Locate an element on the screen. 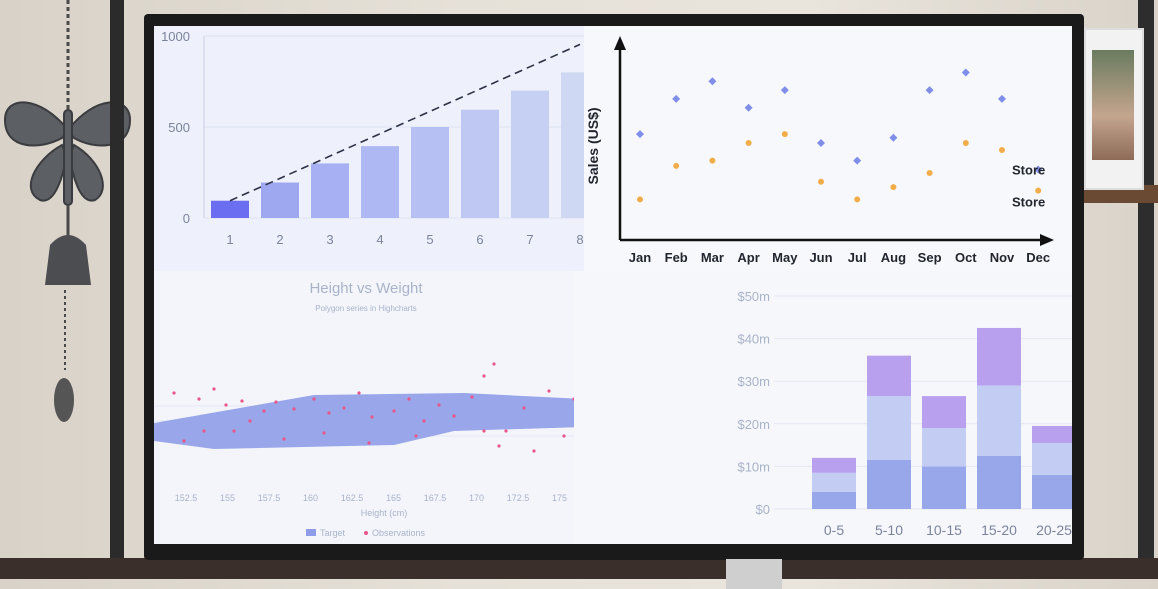 This screenshot has width=1158, height=589. photo-frame is located at coordinates (1114, 109).